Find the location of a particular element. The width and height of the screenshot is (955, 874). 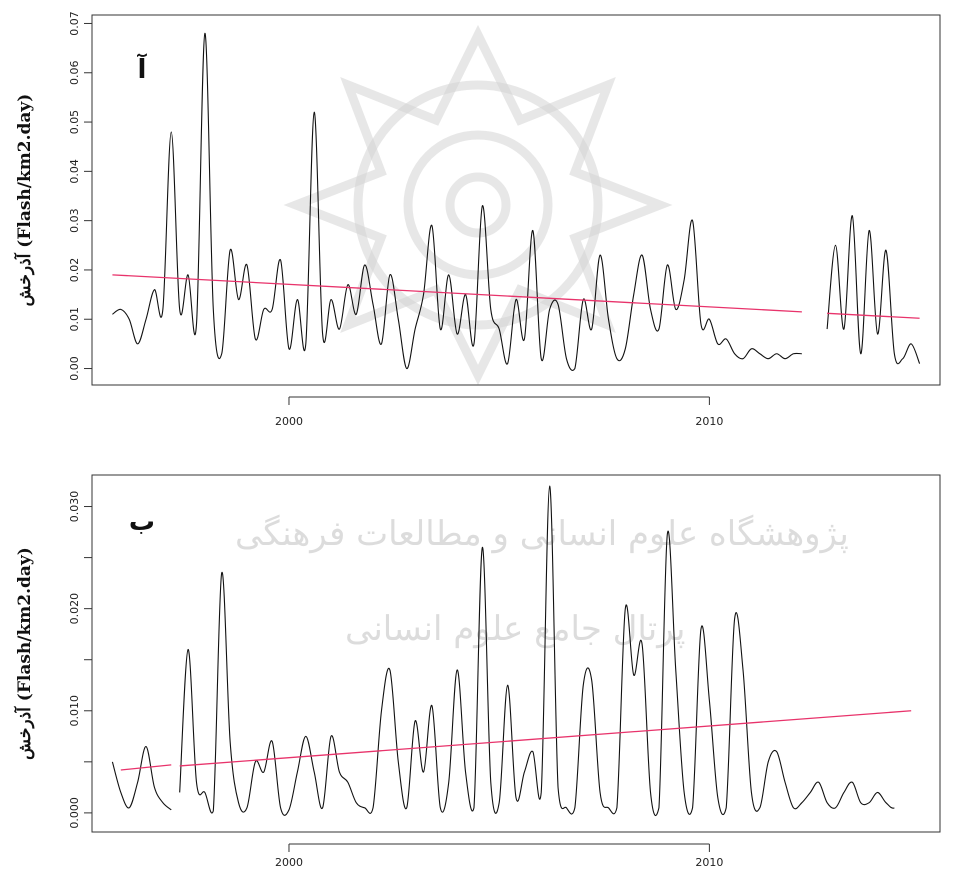

y-tick-label: 0.01 is located at coordinates (74, 319).